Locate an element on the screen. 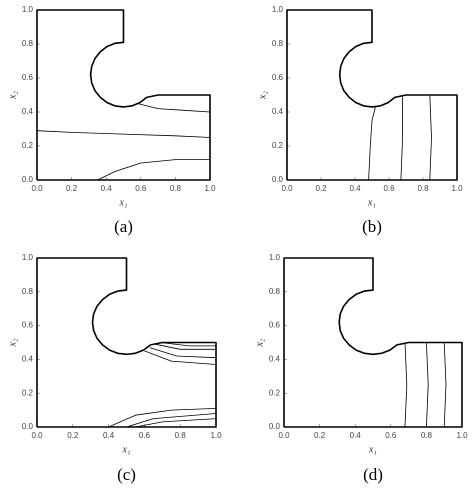  panel-label: (d) is located at coordinates (373, 474).